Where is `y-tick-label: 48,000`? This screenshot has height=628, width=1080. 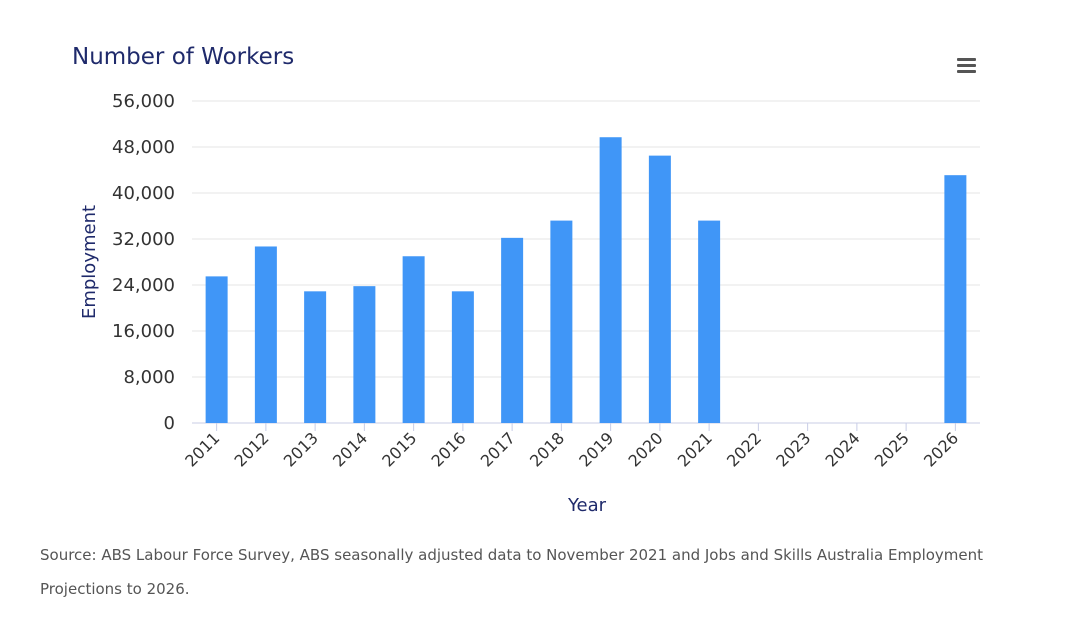 y-tick-label: 48,000 is located at coordinates (143, 147).